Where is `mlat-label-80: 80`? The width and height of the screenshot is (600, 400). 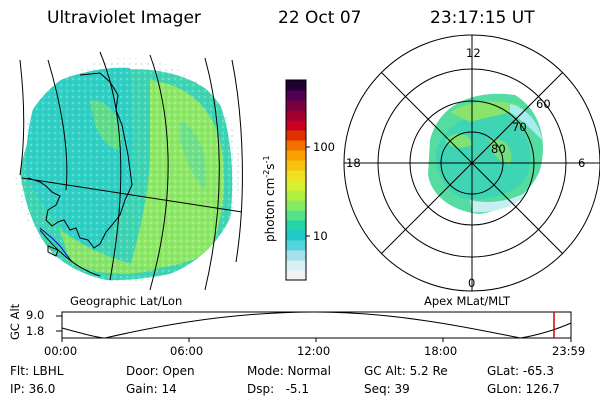
mlat-label-80: 80 is located at coordinates (498, 149).